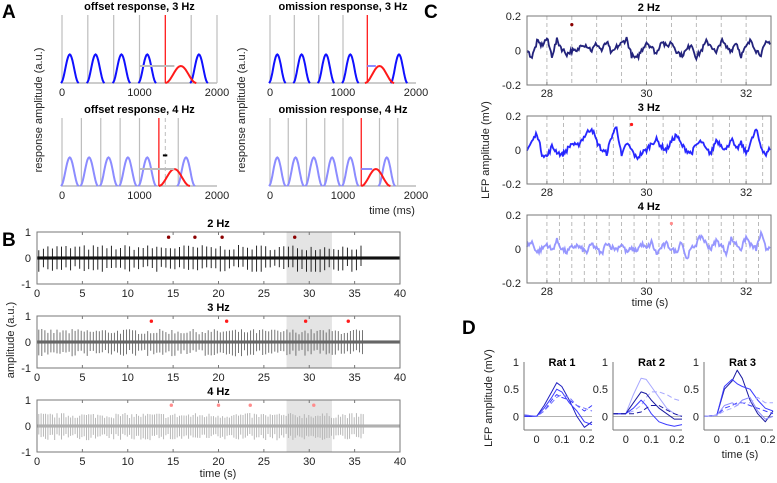 The width and height of the screenshot is (777, 483). What do you see at coordinates (392, 211) in the screenshot?
I see `x-axis-label: time (ms)` at bounding box center [392, 211].